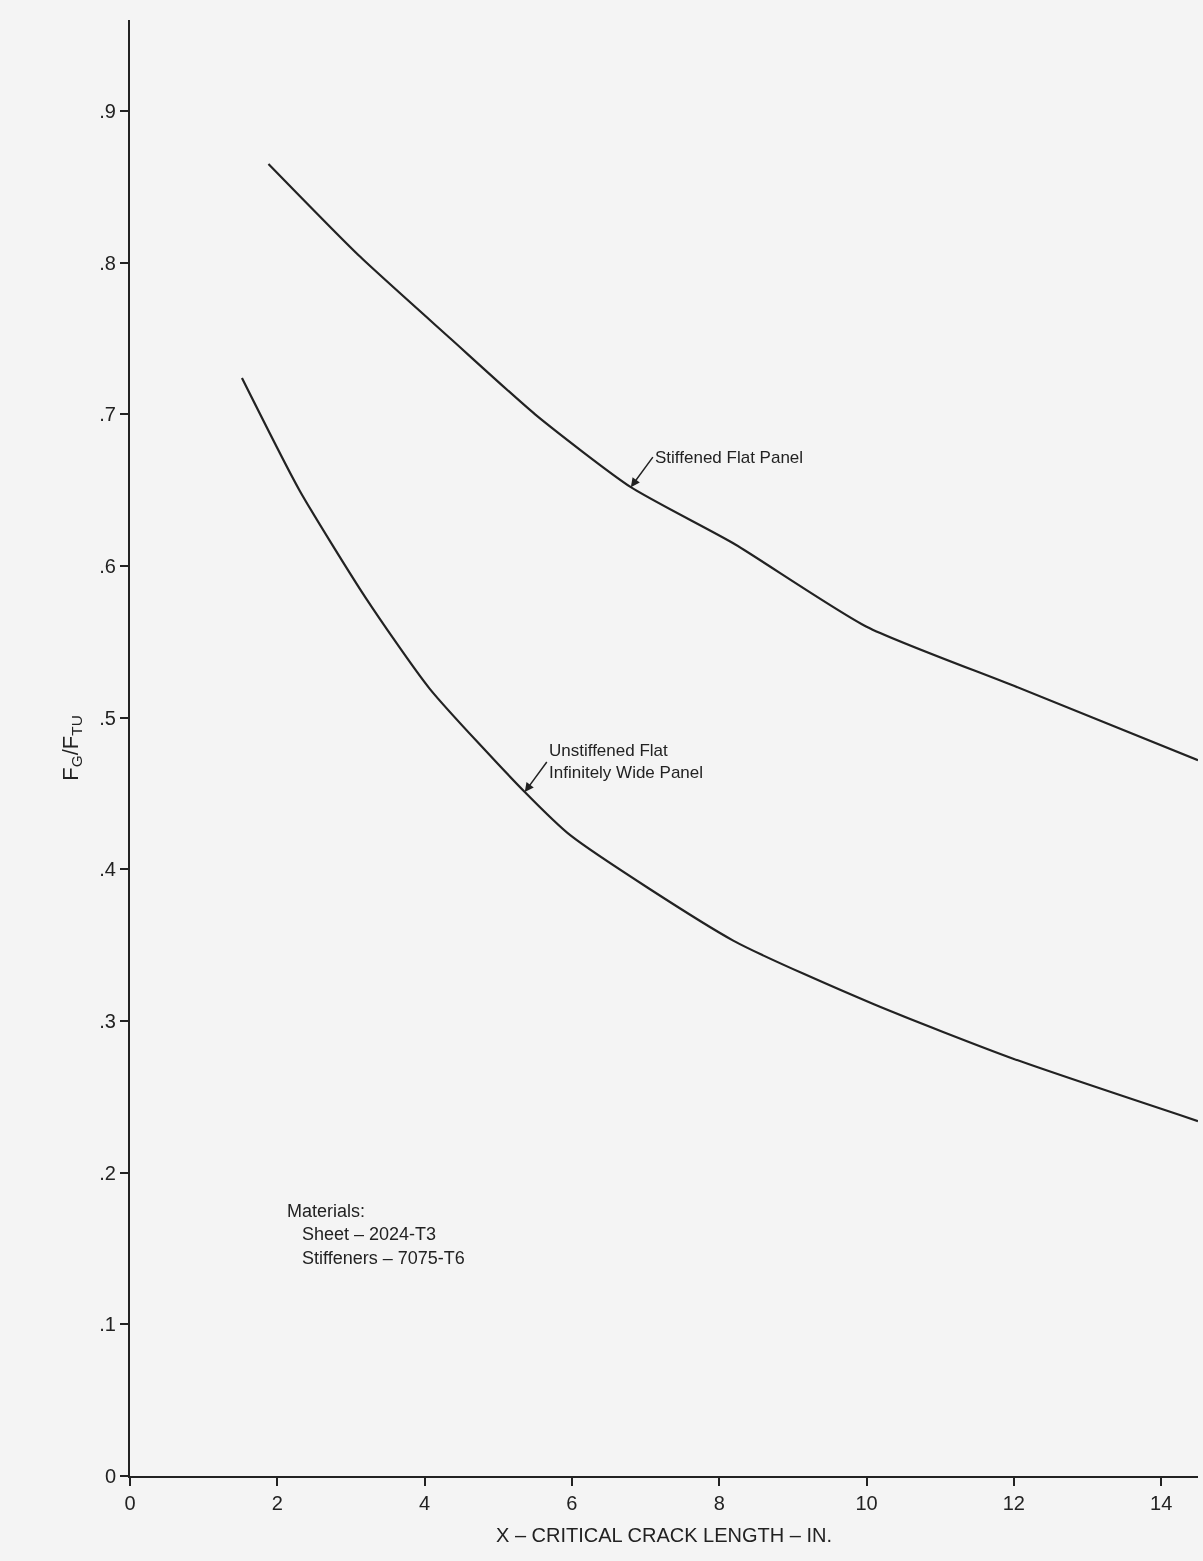 The width and height of the screenshot is (1203, 1561). Describe the element at coordinates (107, 414) in the screenshot. I see `y-tick-label: .7` at that location.